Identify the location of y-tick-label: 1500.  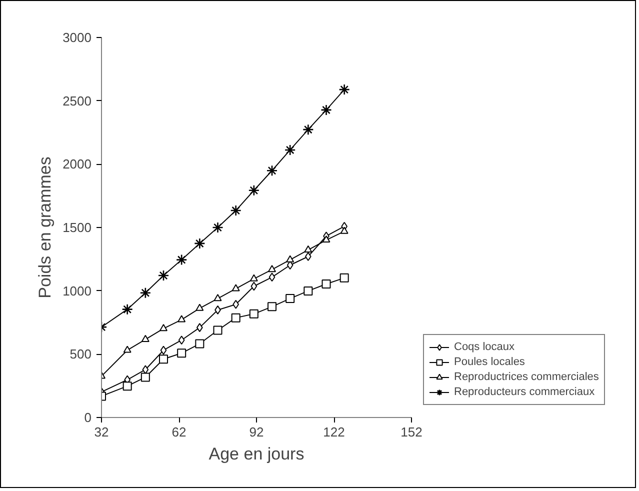
(77, 227).